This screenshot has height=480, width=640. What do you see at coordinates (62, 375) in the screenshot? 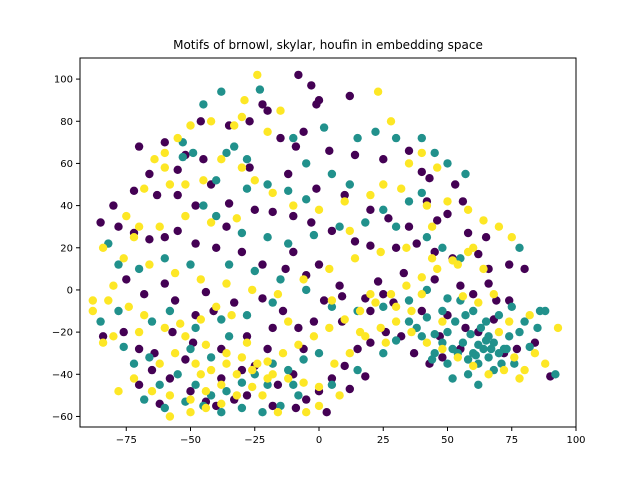
I see `y-tick-label: −40` at bounding box center [62, 375].